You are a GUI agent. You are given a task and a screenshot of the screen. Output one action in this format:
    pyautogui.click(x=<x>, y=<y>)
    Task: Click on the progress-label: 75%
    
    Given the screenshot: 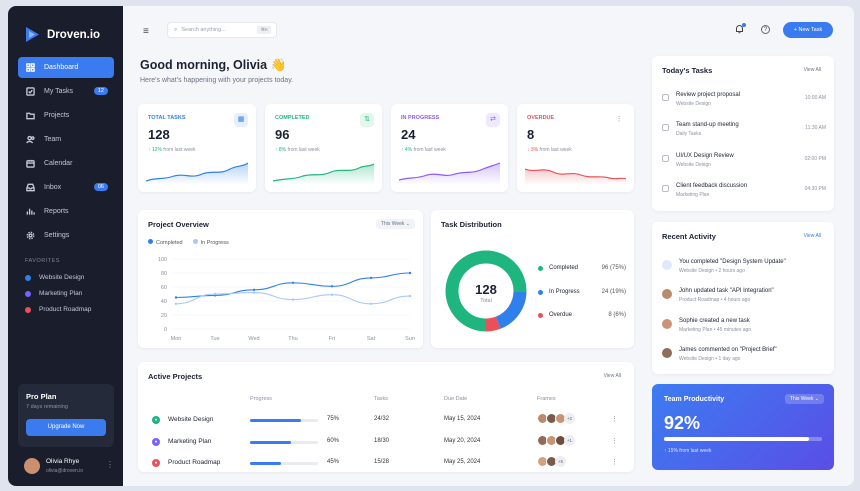 What is the action you would take?
    pyautogui.click(x=333, y=419)
    